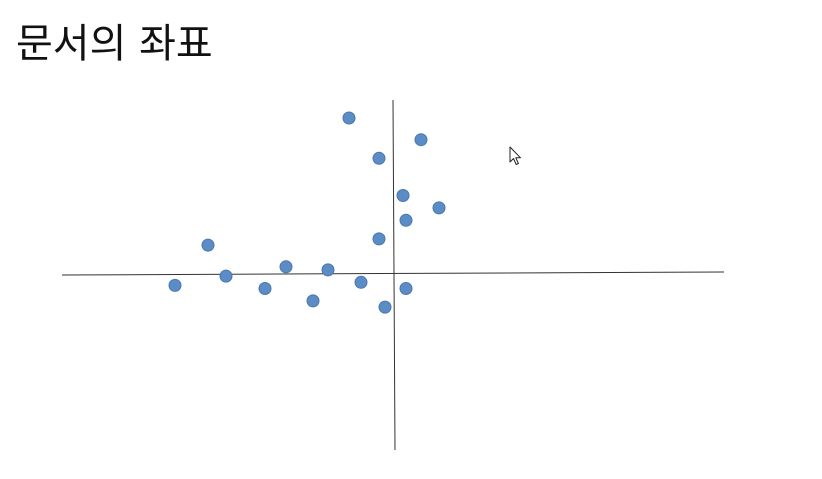 The width and height of the screenshot is (822, 479). I want to click on x-axis, so click(393, 273).